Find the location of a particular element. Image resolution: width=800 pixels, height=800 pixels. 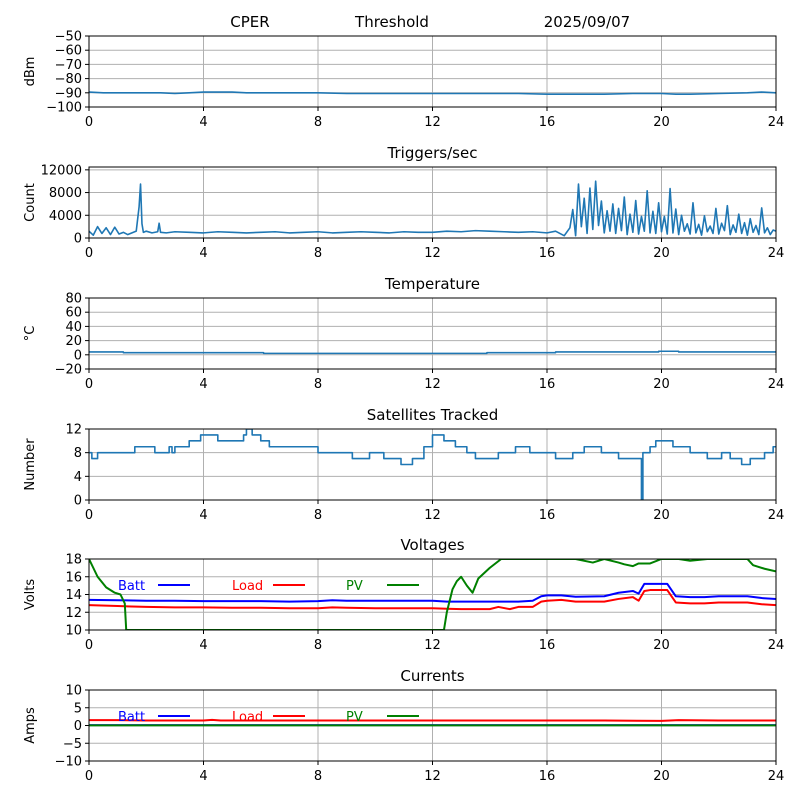

panel-satellites: 0 4 8 12 16 20 24 0 4 8 12 Satellites Tracked Number is located at coordinates (403, 464).